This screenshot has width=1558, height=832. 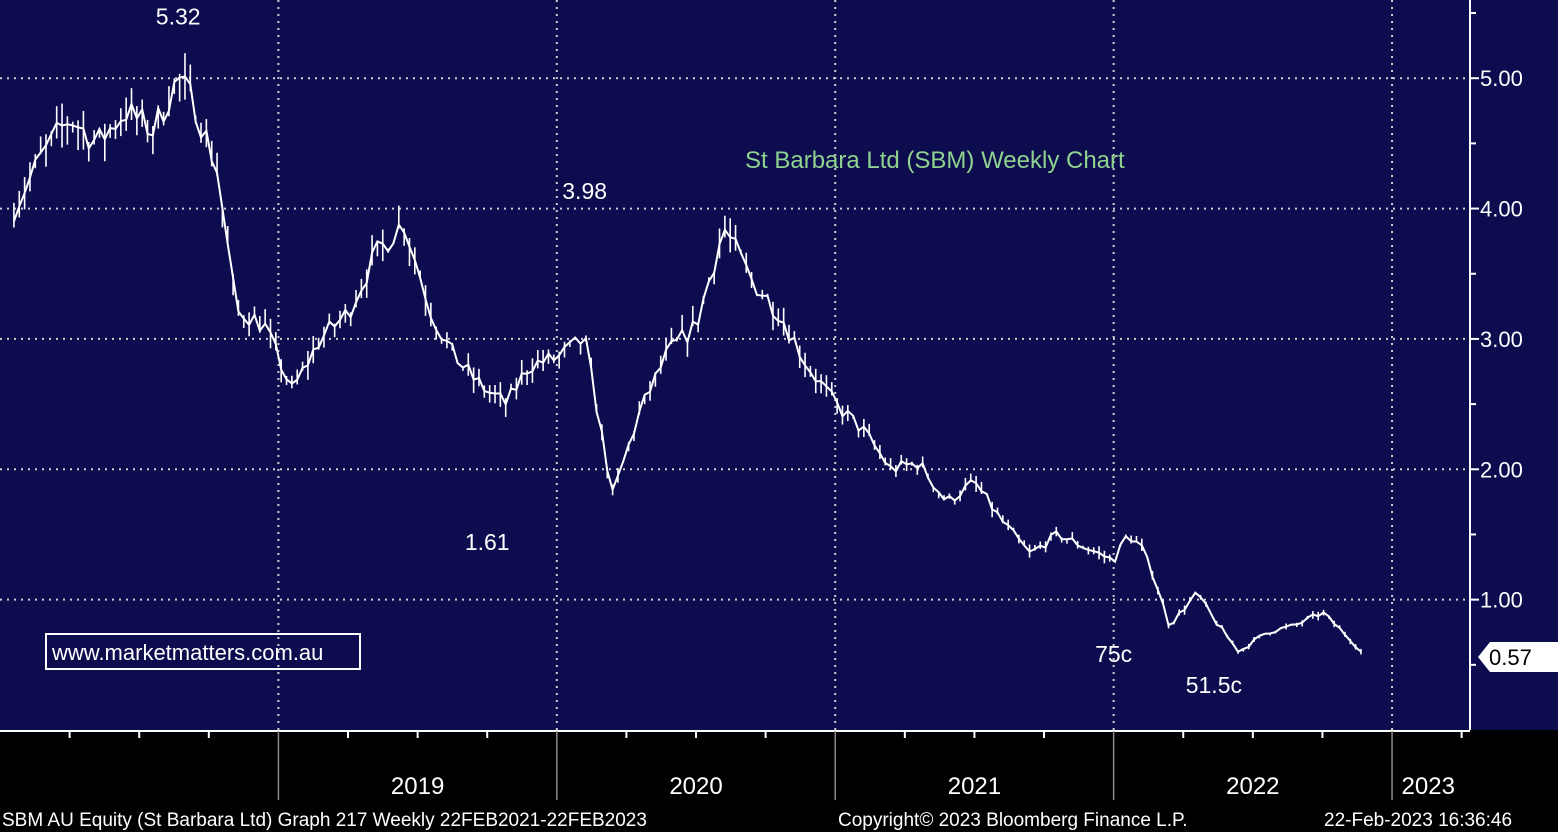 I want to click on bottom-band, so click(x=779, y=781).